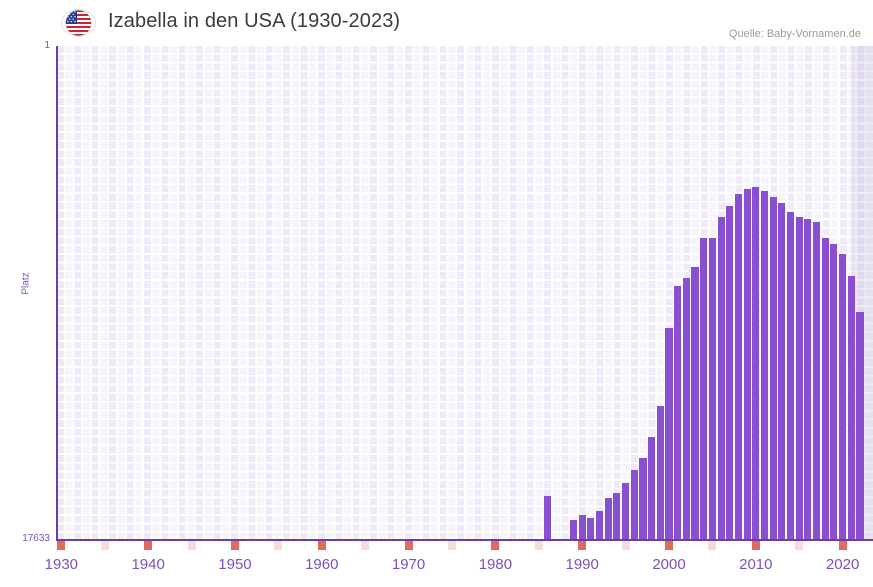 This screenshot has width=873, height=587. Describe the element at coordinates (617, 516) in the screenshot. I see `bar-1994` at that location.